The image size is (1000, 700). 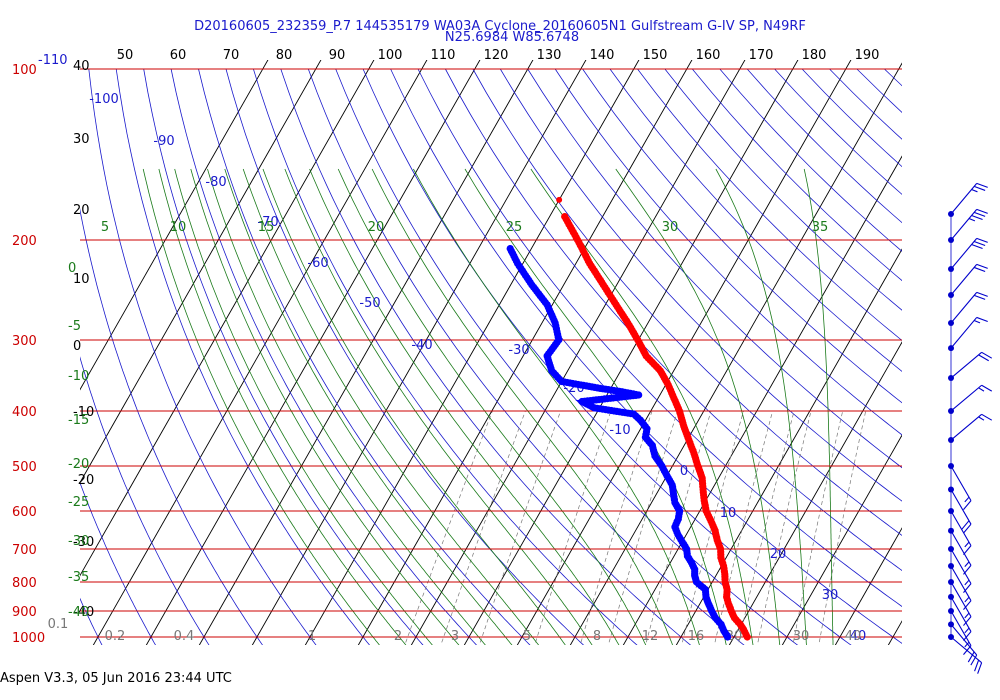 What do you see at coordinates (78, 376) in the screenshot?
I see `moist-adiabat-label: -10` at bounding box center [78, 376].